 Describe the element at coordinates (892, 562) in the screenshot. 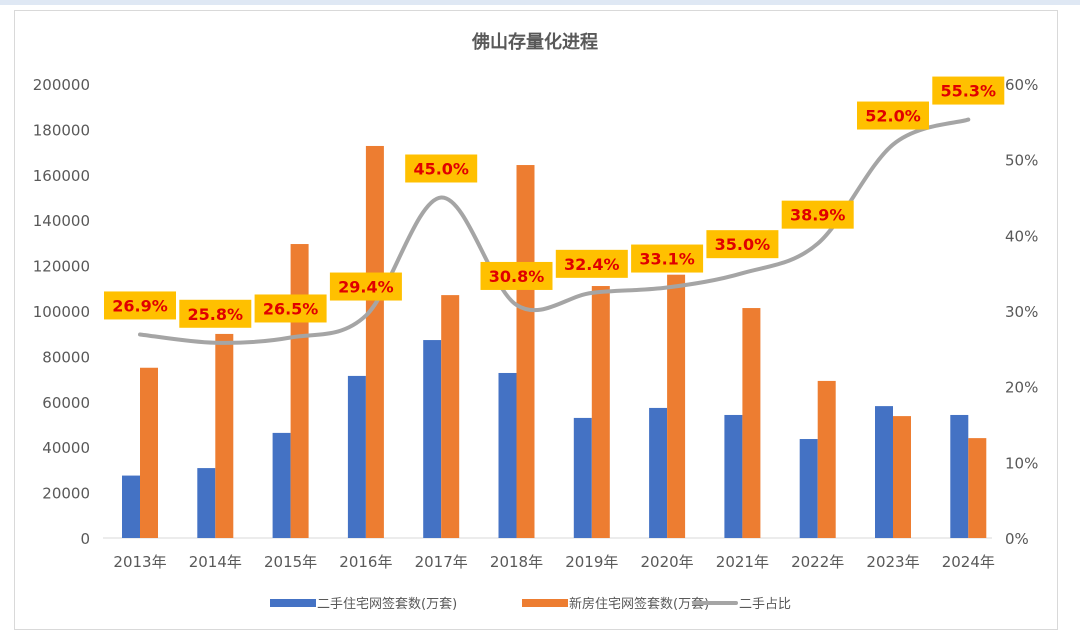

I see `x-tick-label: 2023年` at that location.